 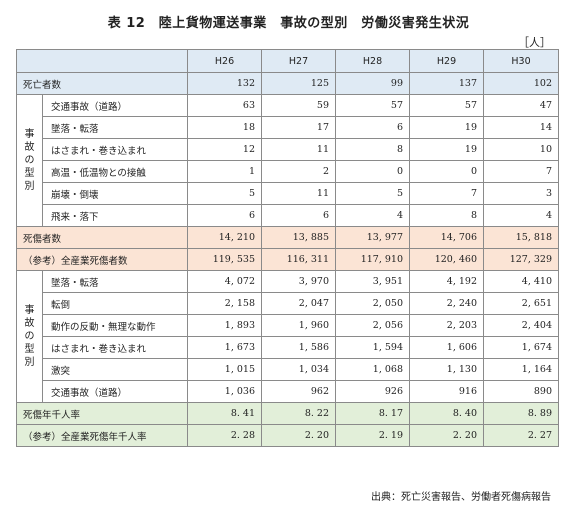 What do you see at coordinates (446, 325) in the screenshot?
I see `cell: 2, 203` at bounding box center [446, 325].